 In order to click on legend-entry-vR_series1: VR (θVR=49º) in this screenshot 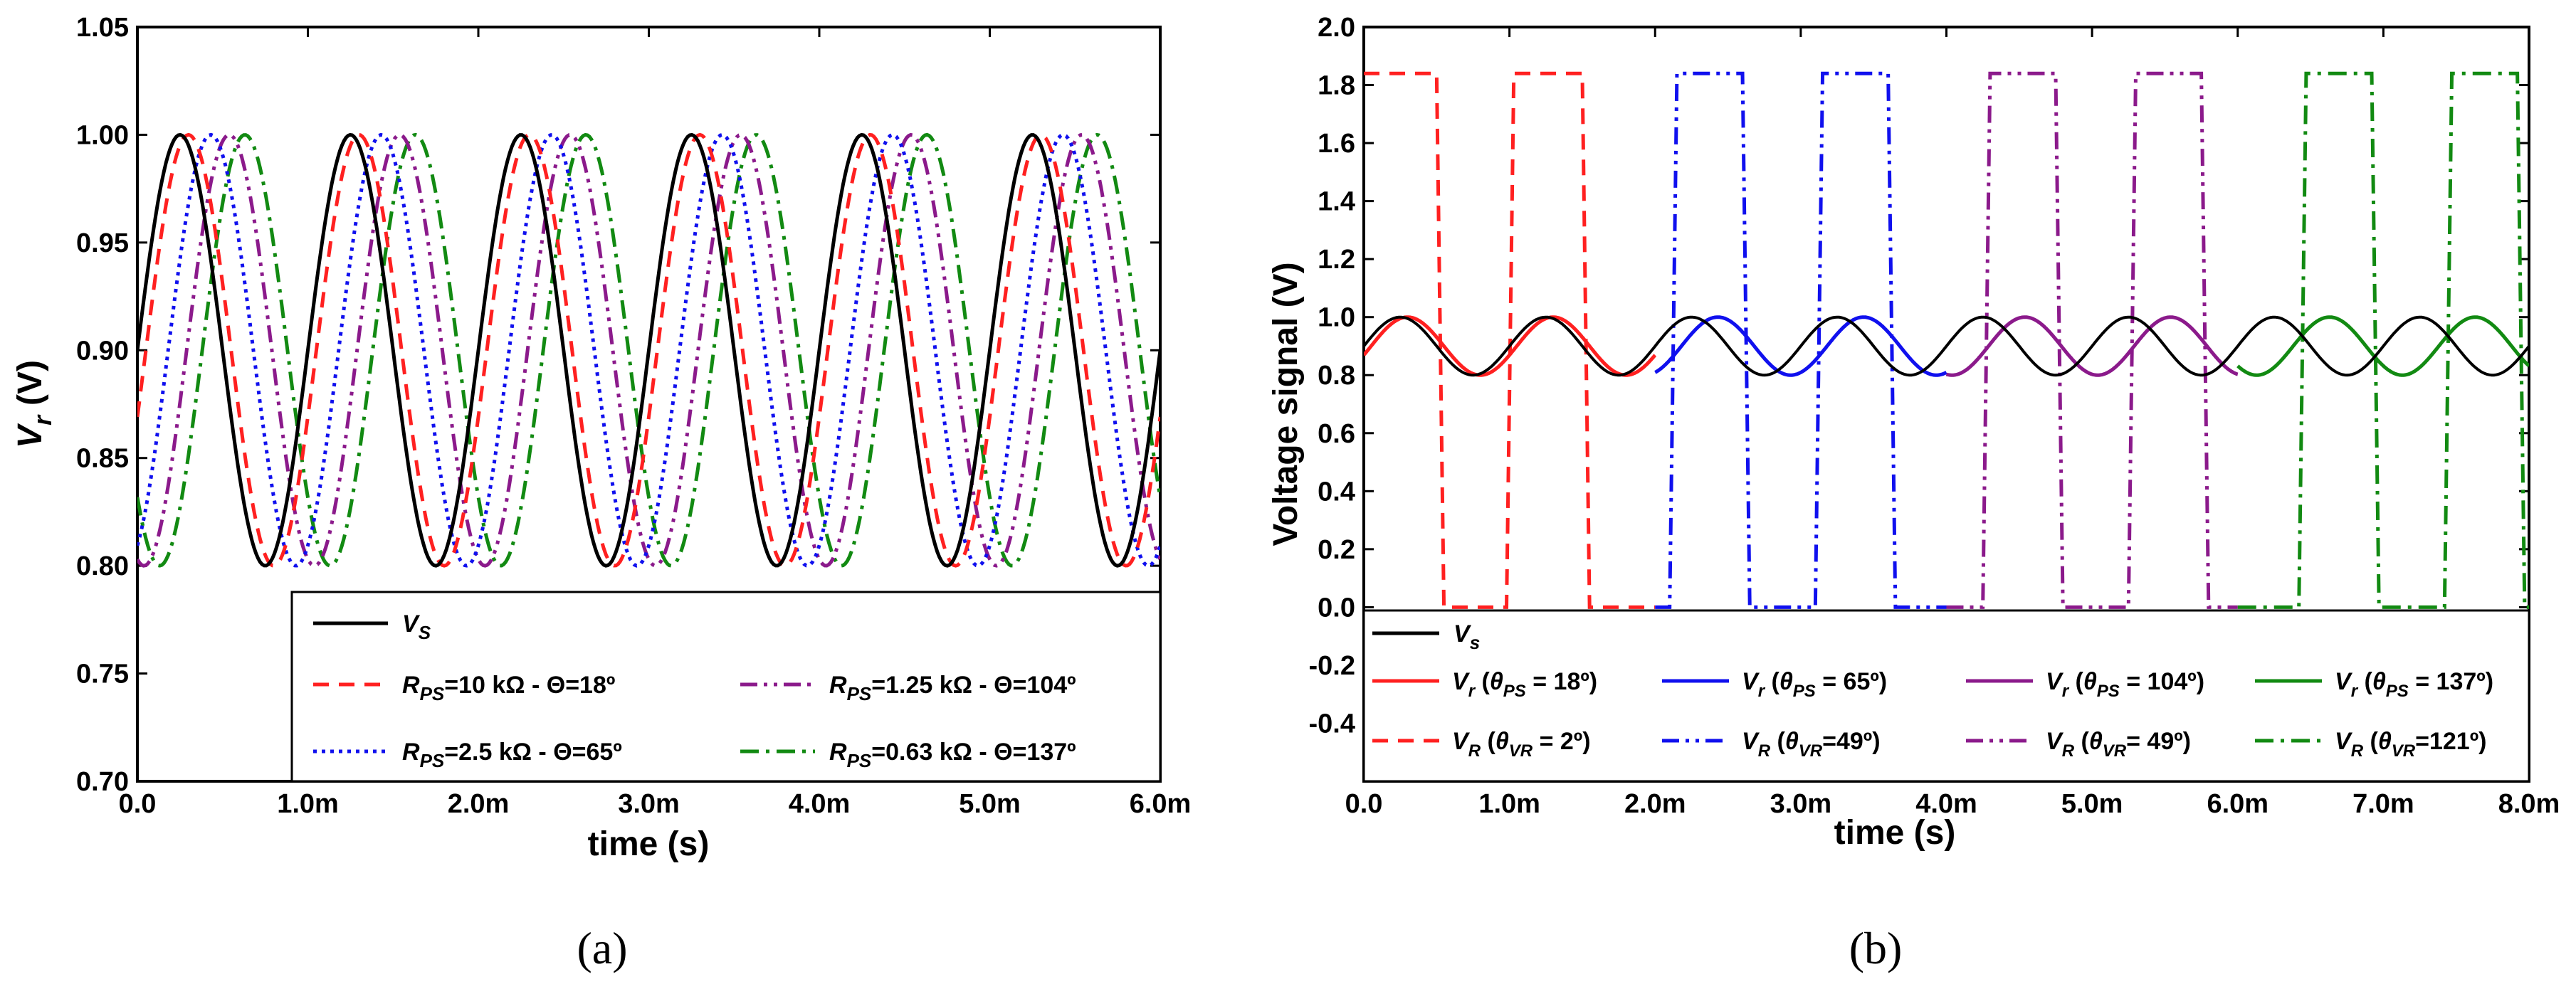, I will do `click(1811, 744)`.